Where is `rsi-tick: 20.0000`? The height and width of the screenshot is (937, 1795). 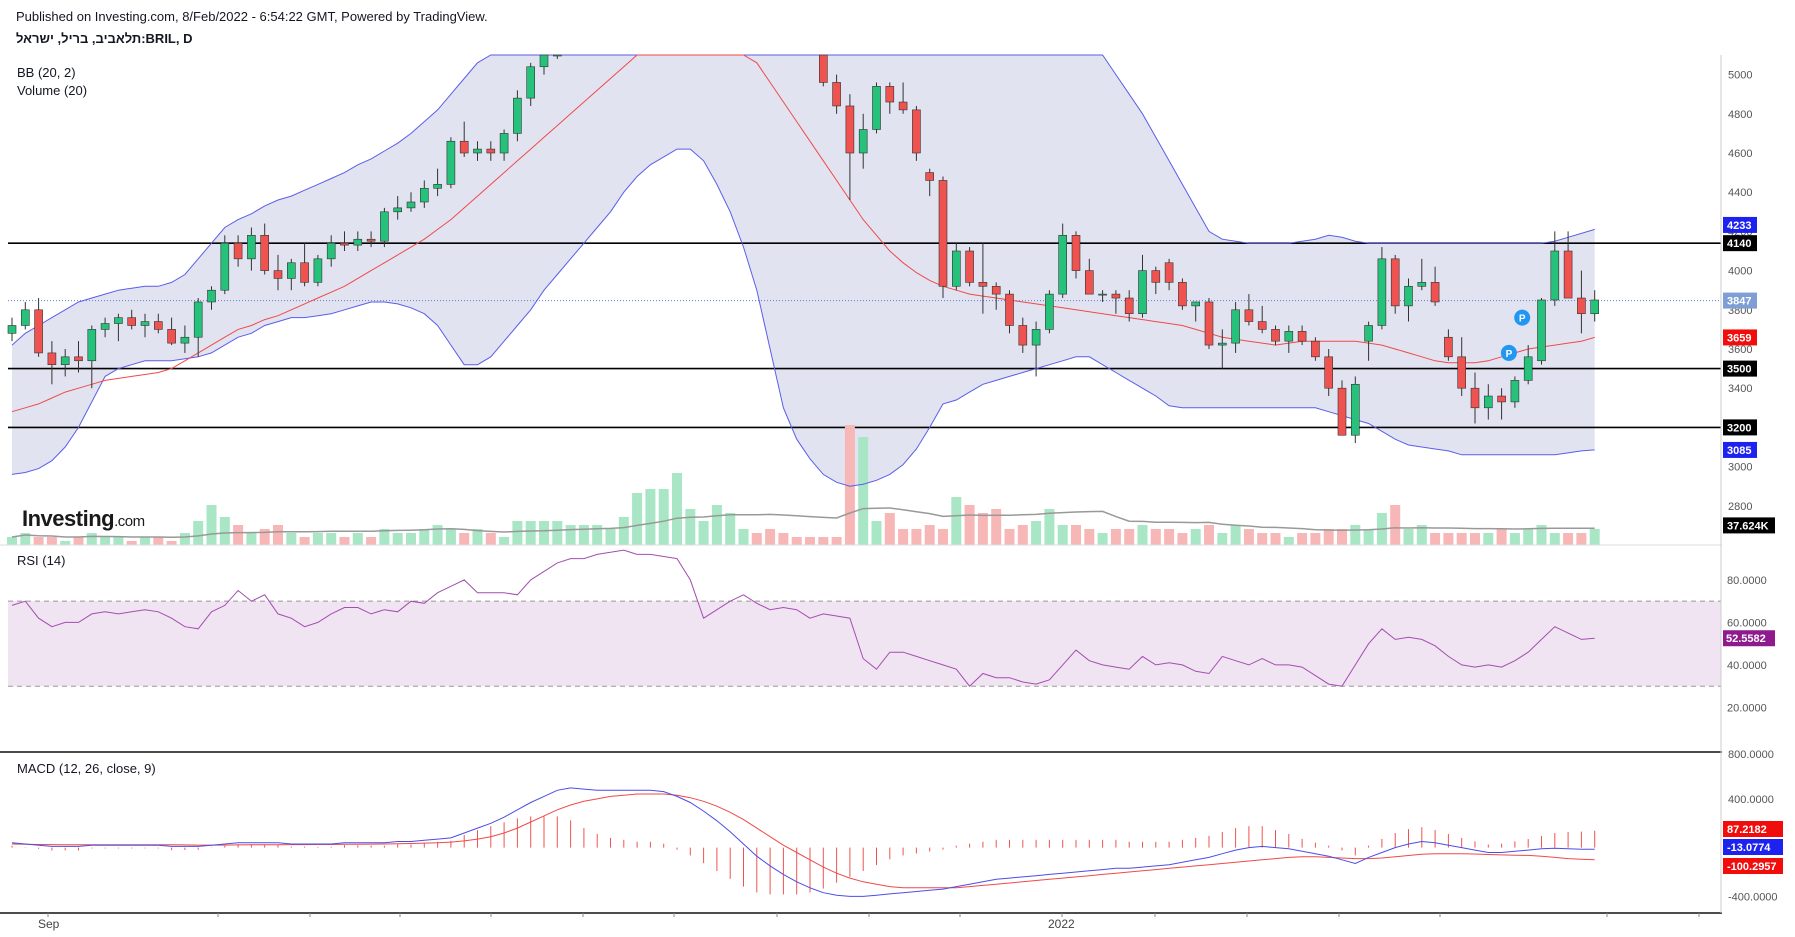 rsi-tick: 20.0000 is located at coordinates (1747, 708).